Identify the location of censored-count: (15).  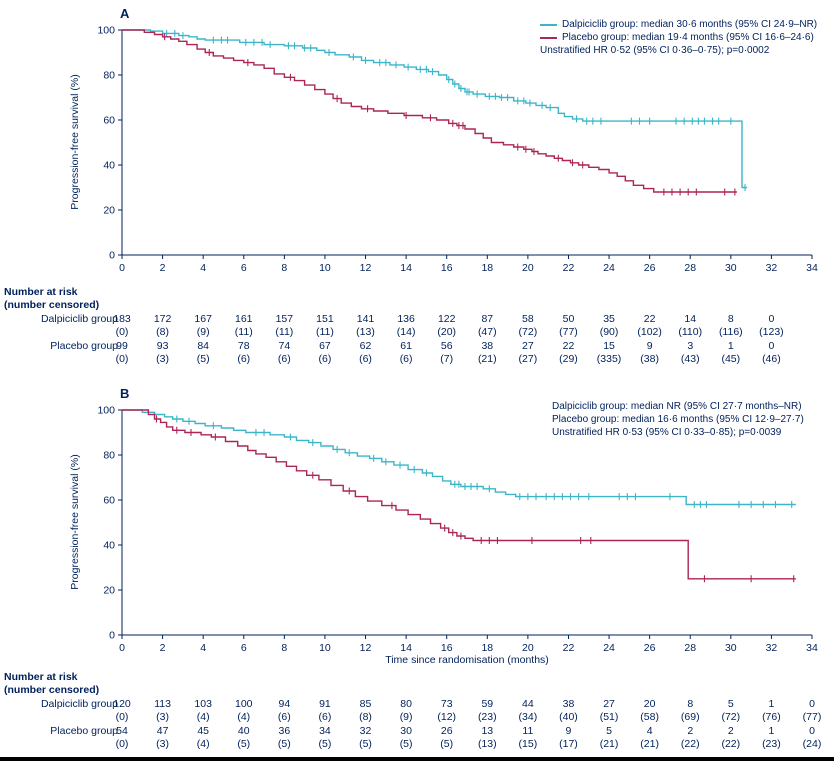
(528, 744).